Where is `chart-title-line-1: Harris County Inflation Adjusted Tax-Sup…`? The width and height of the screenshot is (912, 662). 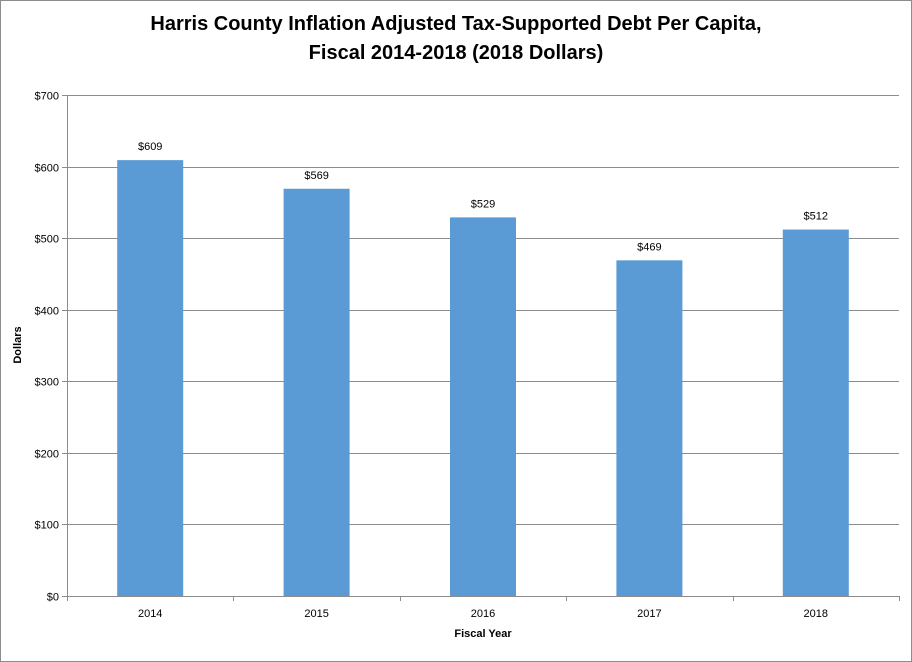
chart-title-line-1: Harris County Inflation Adjusted Tax-Sup… is located at coordinates (456, 24).